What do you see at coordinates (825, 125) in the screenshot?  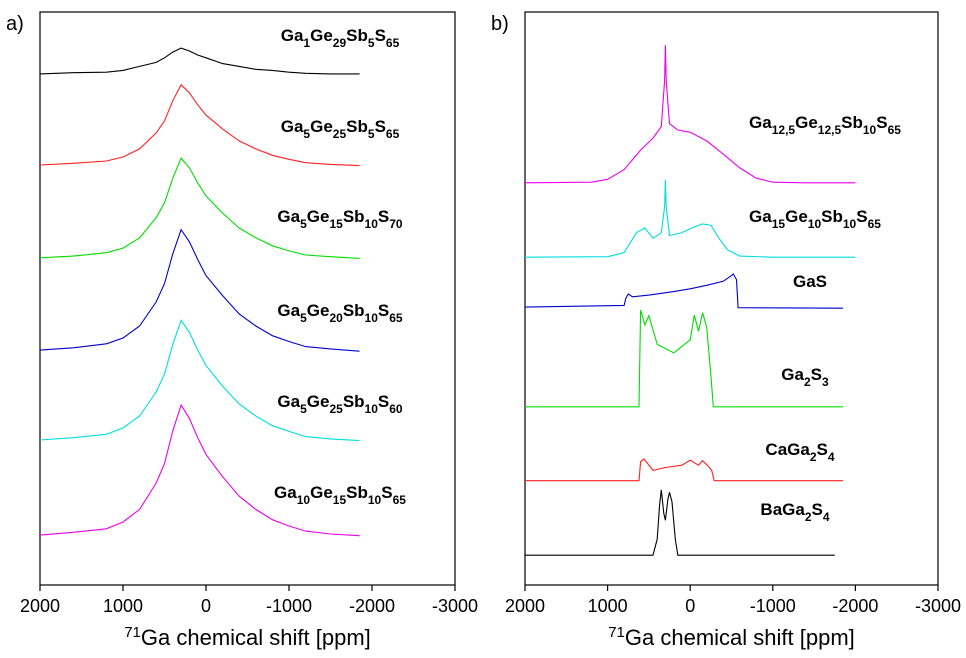 I see `series-label: Ga12,5Ge12,5Sb10S65` at bounding box center [825, 125].